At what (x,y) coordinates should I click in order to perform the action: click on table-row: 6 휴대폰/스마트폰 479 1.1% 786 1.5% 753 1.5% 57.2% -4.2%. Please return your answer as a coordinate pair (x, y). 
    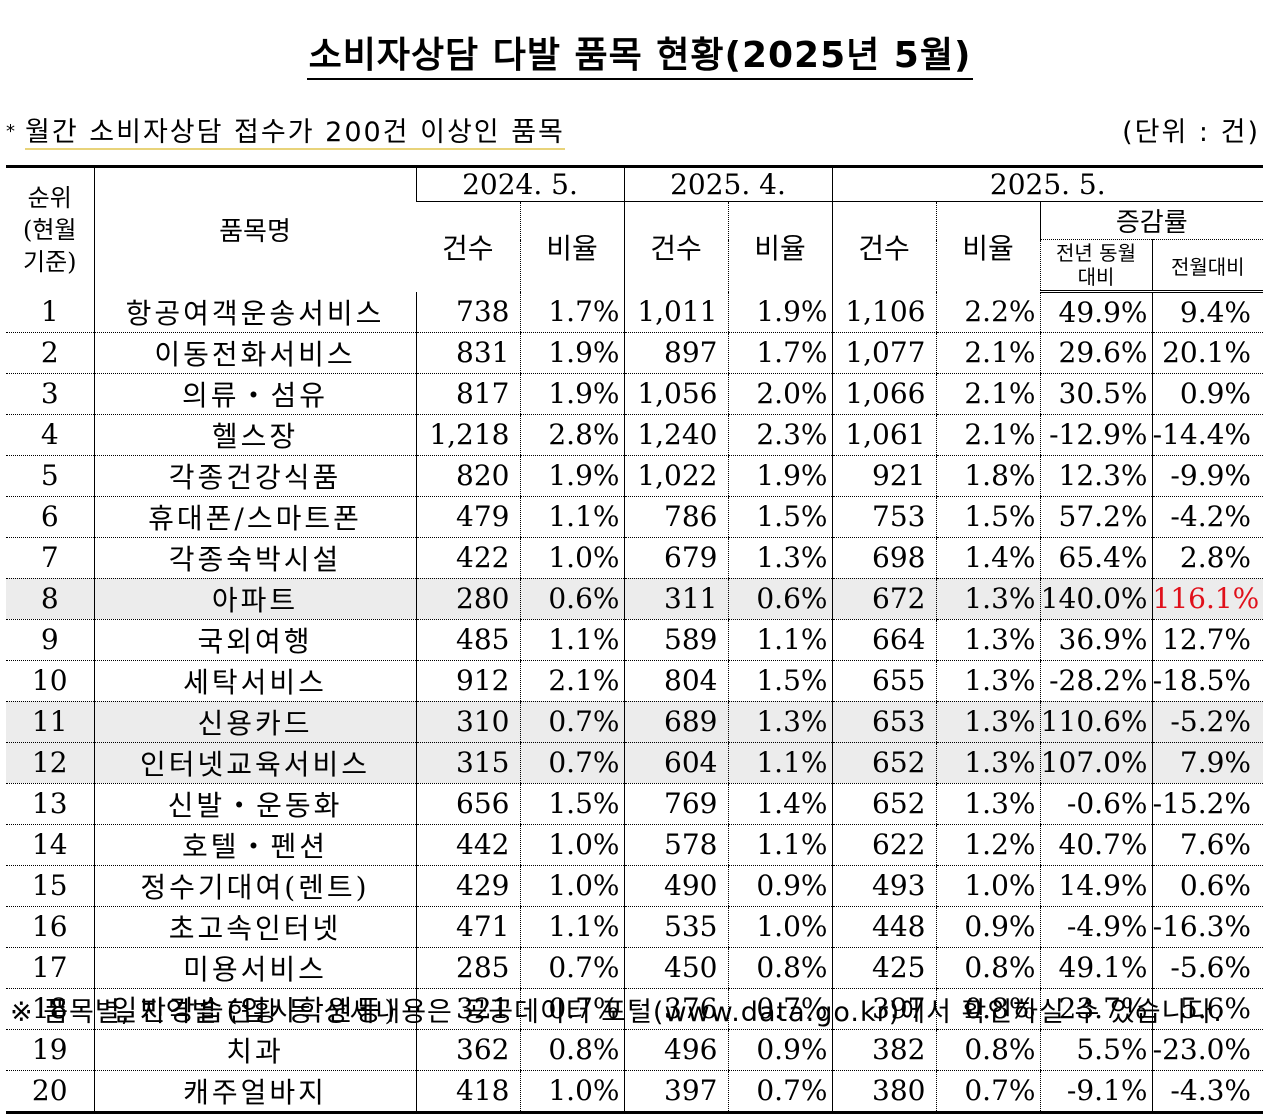
    Looking at the image, I should click on (635, 517).